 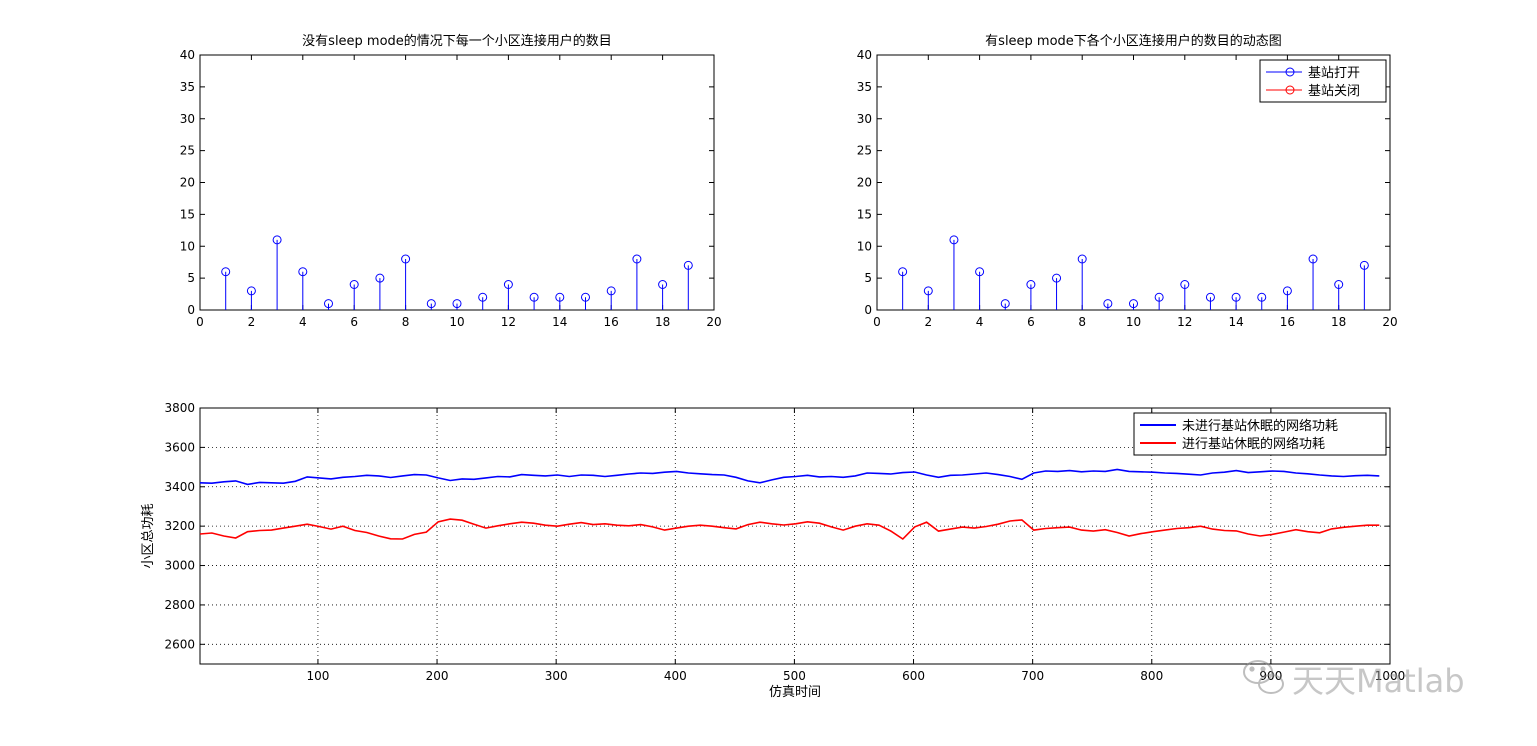 I want to click on chart-title: 没有sleep mode的情况下每一个小区连接用户的数目, so click(x=457, y=41).